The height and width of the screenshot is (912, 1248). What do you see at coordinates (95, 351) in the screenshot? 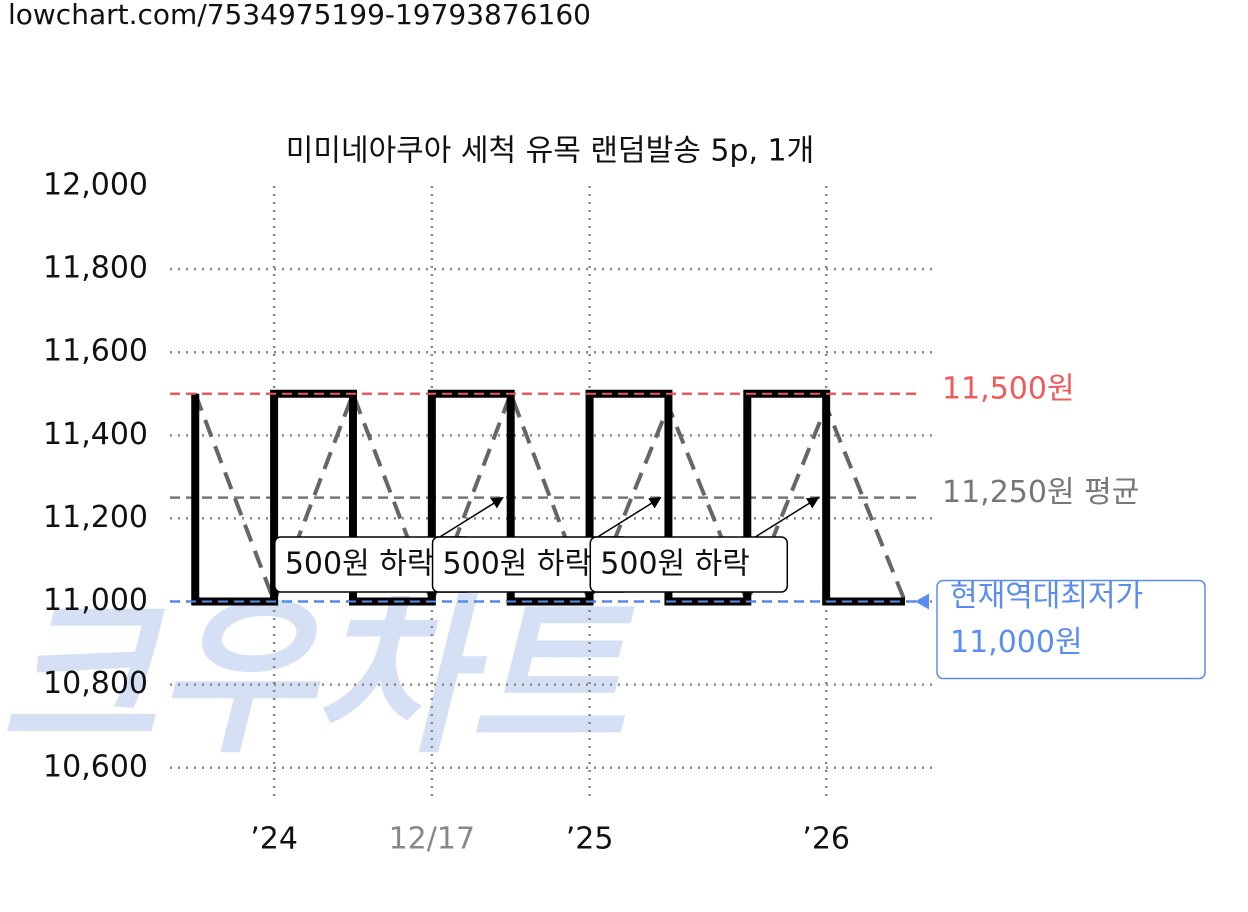
I see `y-tick-label: 11,600` at bounding box center [95, 351].